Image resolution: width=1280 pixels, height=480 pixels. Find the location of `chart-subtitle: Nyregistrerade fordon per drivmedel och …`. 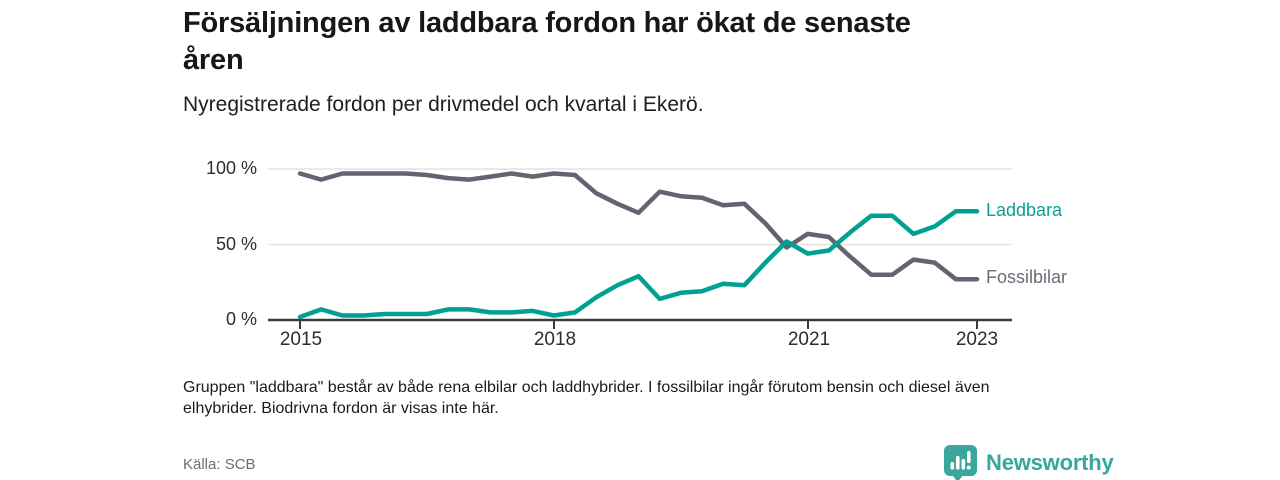

chart-subtitle: Nyregistrerade fordon per drivmedel och … is located at coordinates (443, 104).